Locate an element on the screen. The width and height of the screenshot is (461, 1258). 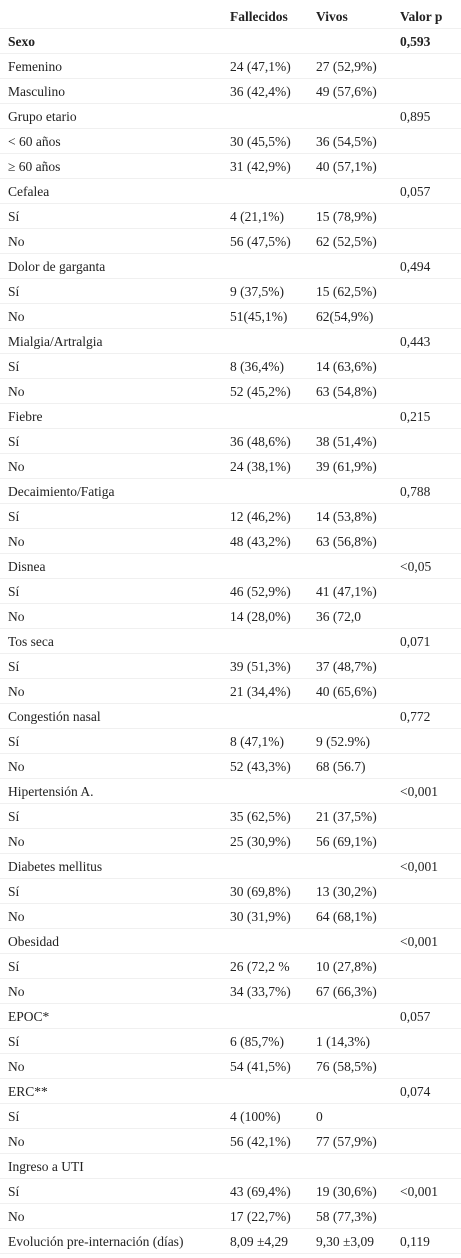
vivos-cell: 36 (54,5%) is located at coordinates (346, 141).